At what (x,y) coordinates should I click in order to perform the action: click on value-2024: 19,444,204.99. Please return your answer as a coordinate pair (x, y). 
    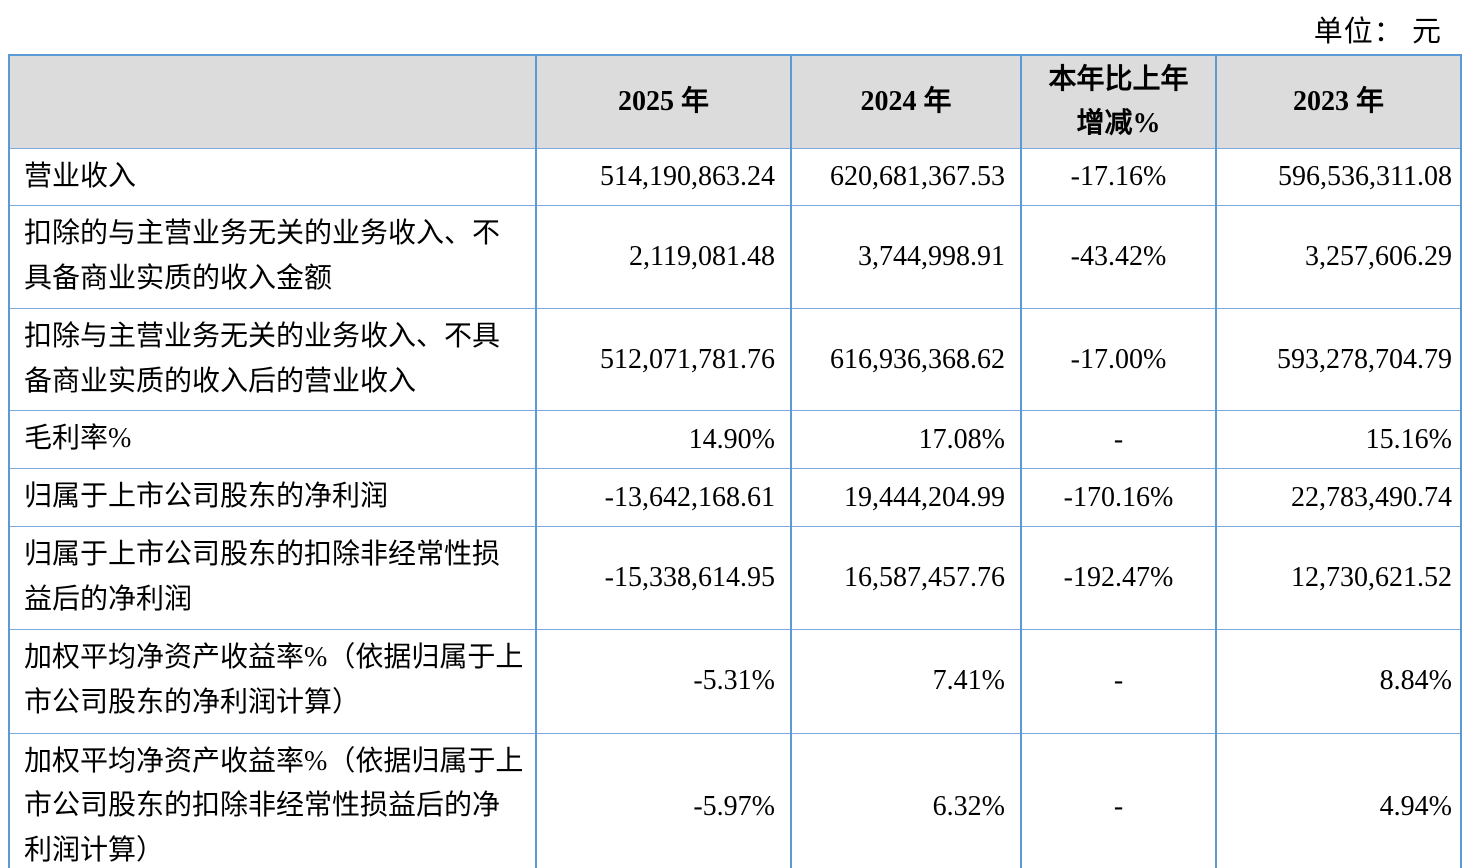
    Looking at the image, I should click on (906, 498).